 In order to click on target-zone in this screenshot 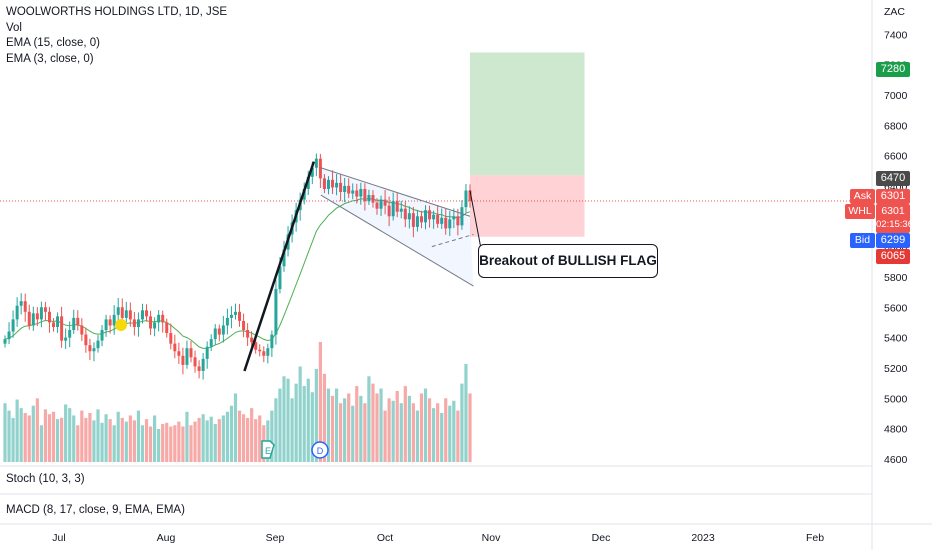, I will do `click(527, 114)`.